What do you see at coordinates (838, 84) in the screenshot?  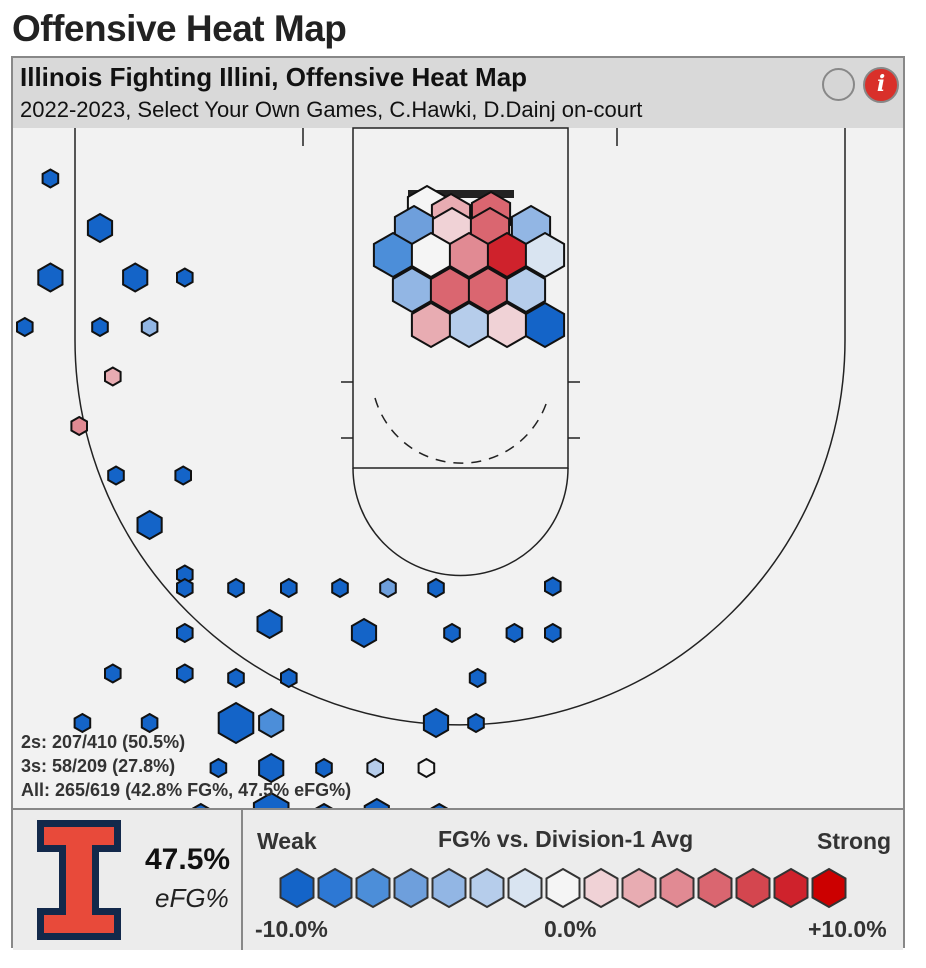 I see `toggle-circle-button` at bounding box center [838, 84].